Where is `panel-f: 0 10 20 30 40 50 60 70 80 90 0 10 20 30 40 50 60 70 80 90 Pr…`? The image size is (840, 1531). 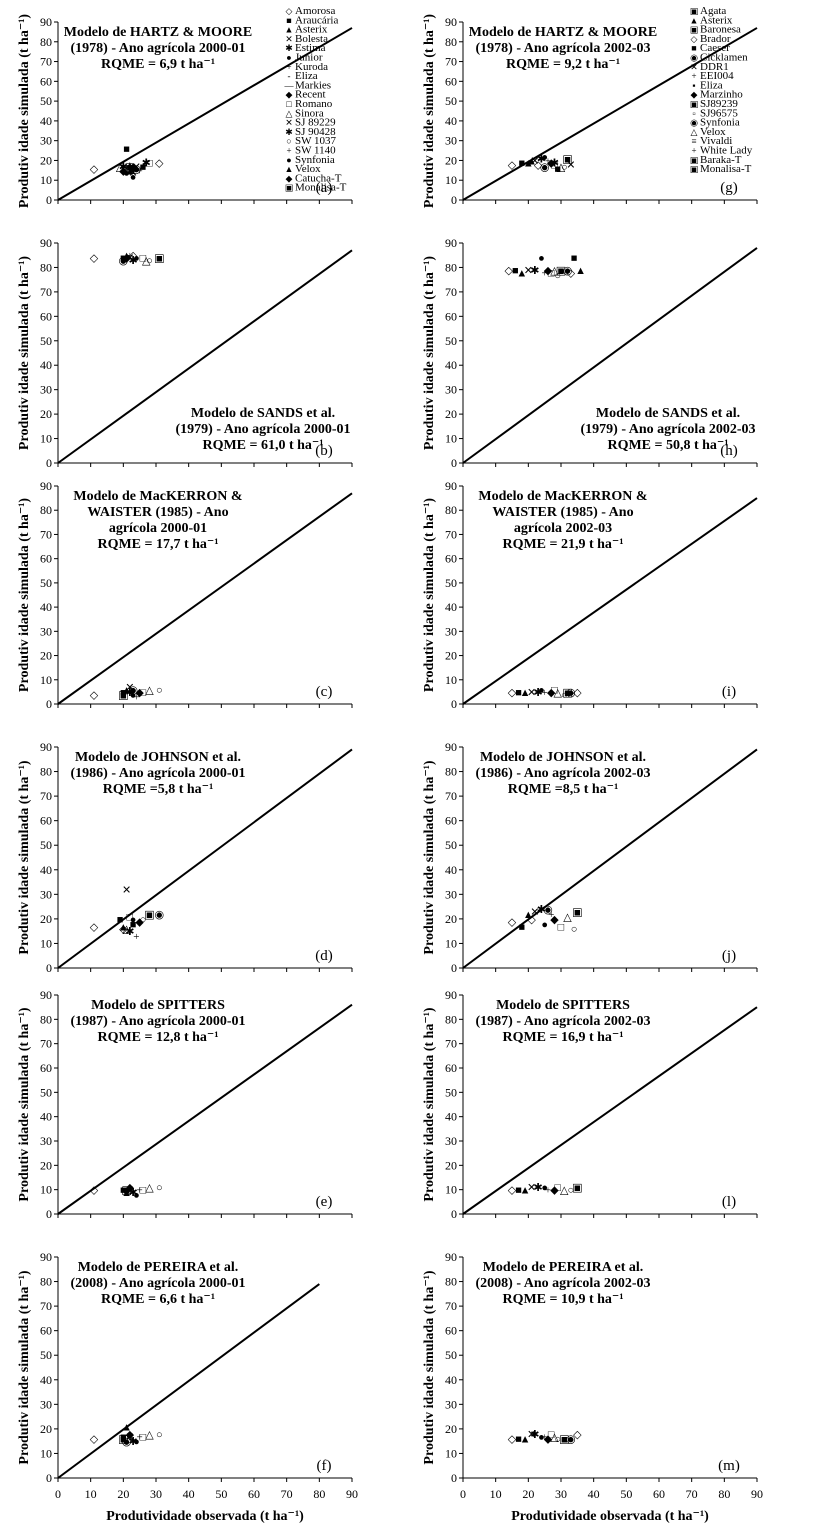 panel-f: 0 10 20 30 40 50 60 70 80 90 0 10 20 30 40 50 60 70 80 90 Pr… is located at coordinates (187, 1387).